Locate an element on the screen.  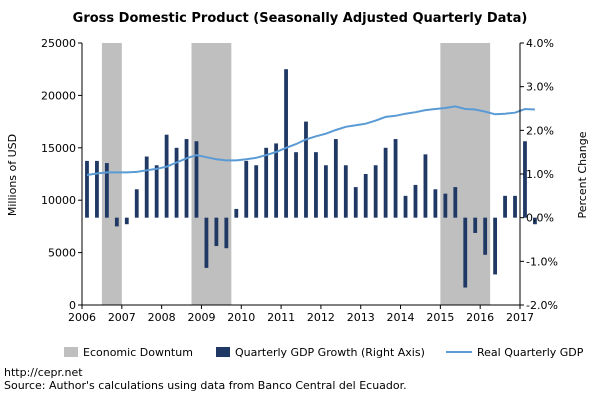
right-tick-label: -1.0% is located at coordinates (542, 261).